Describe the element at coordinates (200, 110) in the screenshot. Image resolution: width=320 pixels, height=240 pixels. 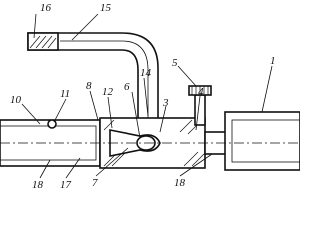
I see `screw-stem` at that location.